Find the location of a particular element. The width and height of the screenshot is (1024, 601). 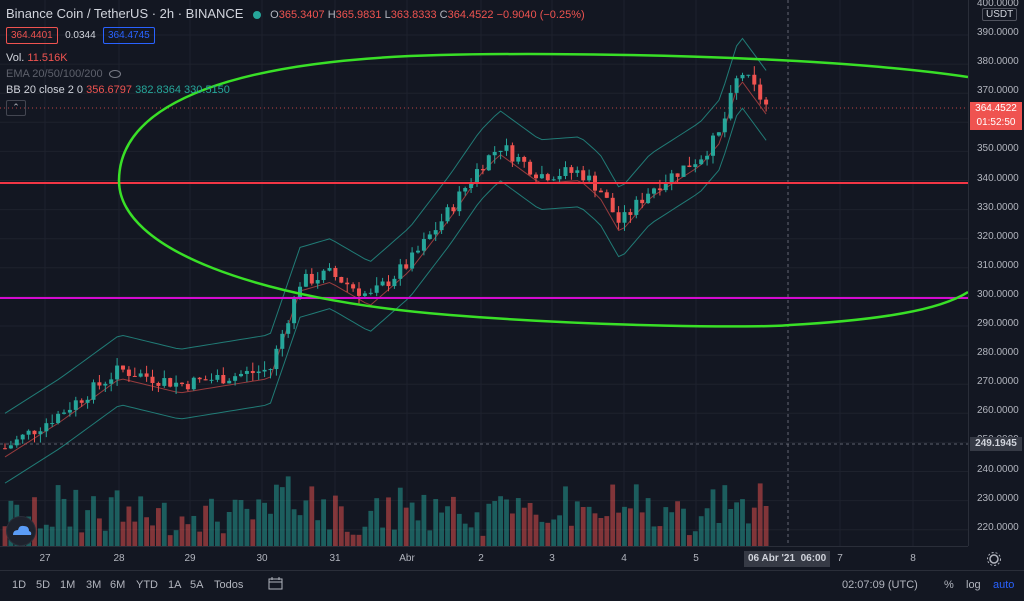

range-button-3m: 3M is located at coordinates (94, 585).